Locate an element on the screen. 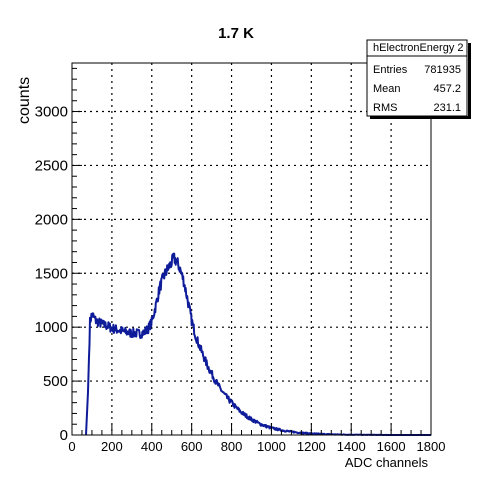 The image size is (488, 498). stats-box-title: hElectronEnergy 2 is located at coordinates (418, 48).